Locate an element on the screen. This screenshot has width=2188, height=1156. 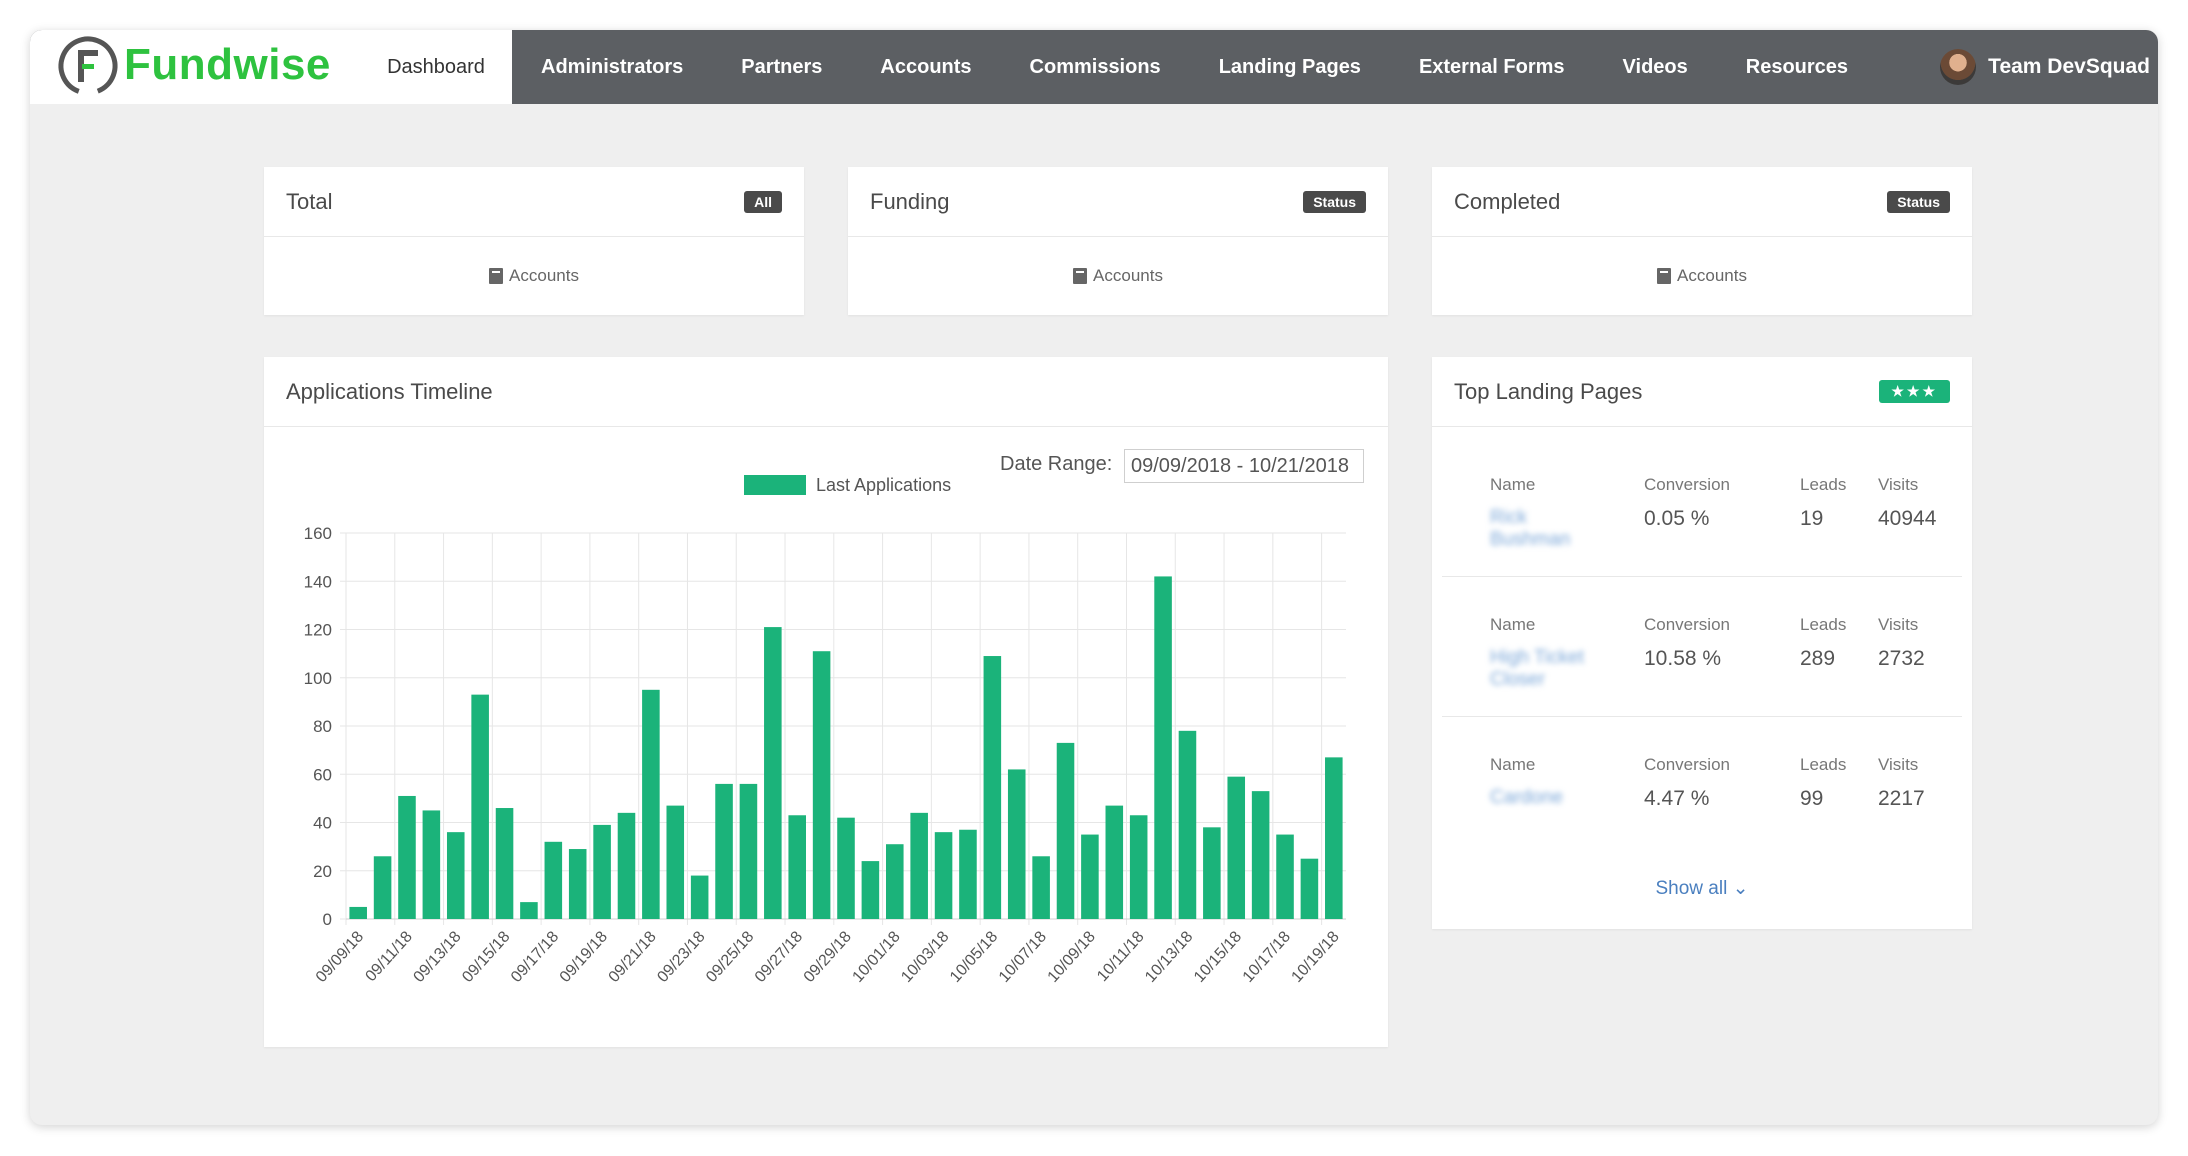
x-tick-label: 10/01/18 is located at coordinates (876, 957).